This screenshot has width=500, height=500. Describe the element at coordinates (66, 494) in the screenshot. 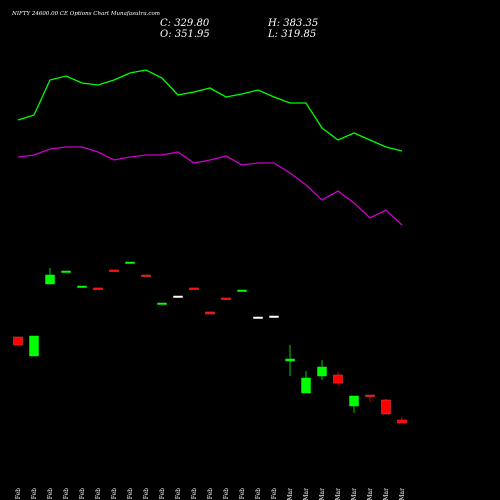

I see `x-tick-label: 05 Feb` at that location.